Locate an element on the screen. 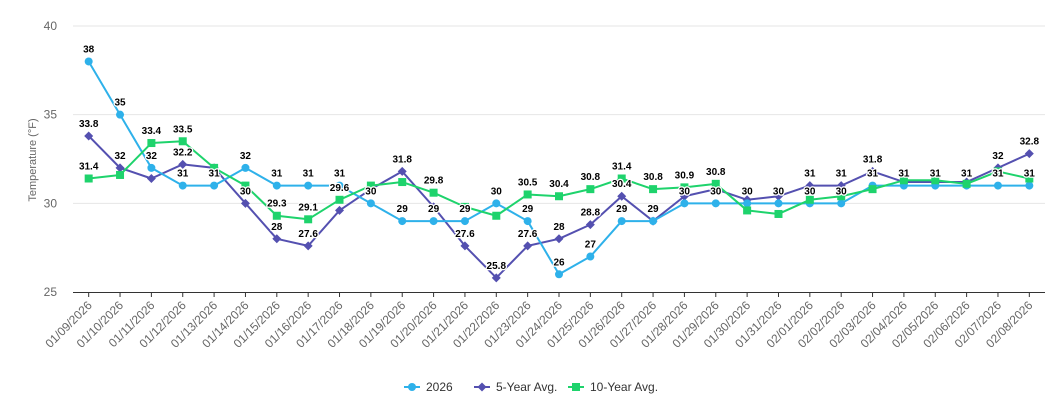 The image size is (1062, 410). data-label: 30.5 is located at coordinates (528, 182).